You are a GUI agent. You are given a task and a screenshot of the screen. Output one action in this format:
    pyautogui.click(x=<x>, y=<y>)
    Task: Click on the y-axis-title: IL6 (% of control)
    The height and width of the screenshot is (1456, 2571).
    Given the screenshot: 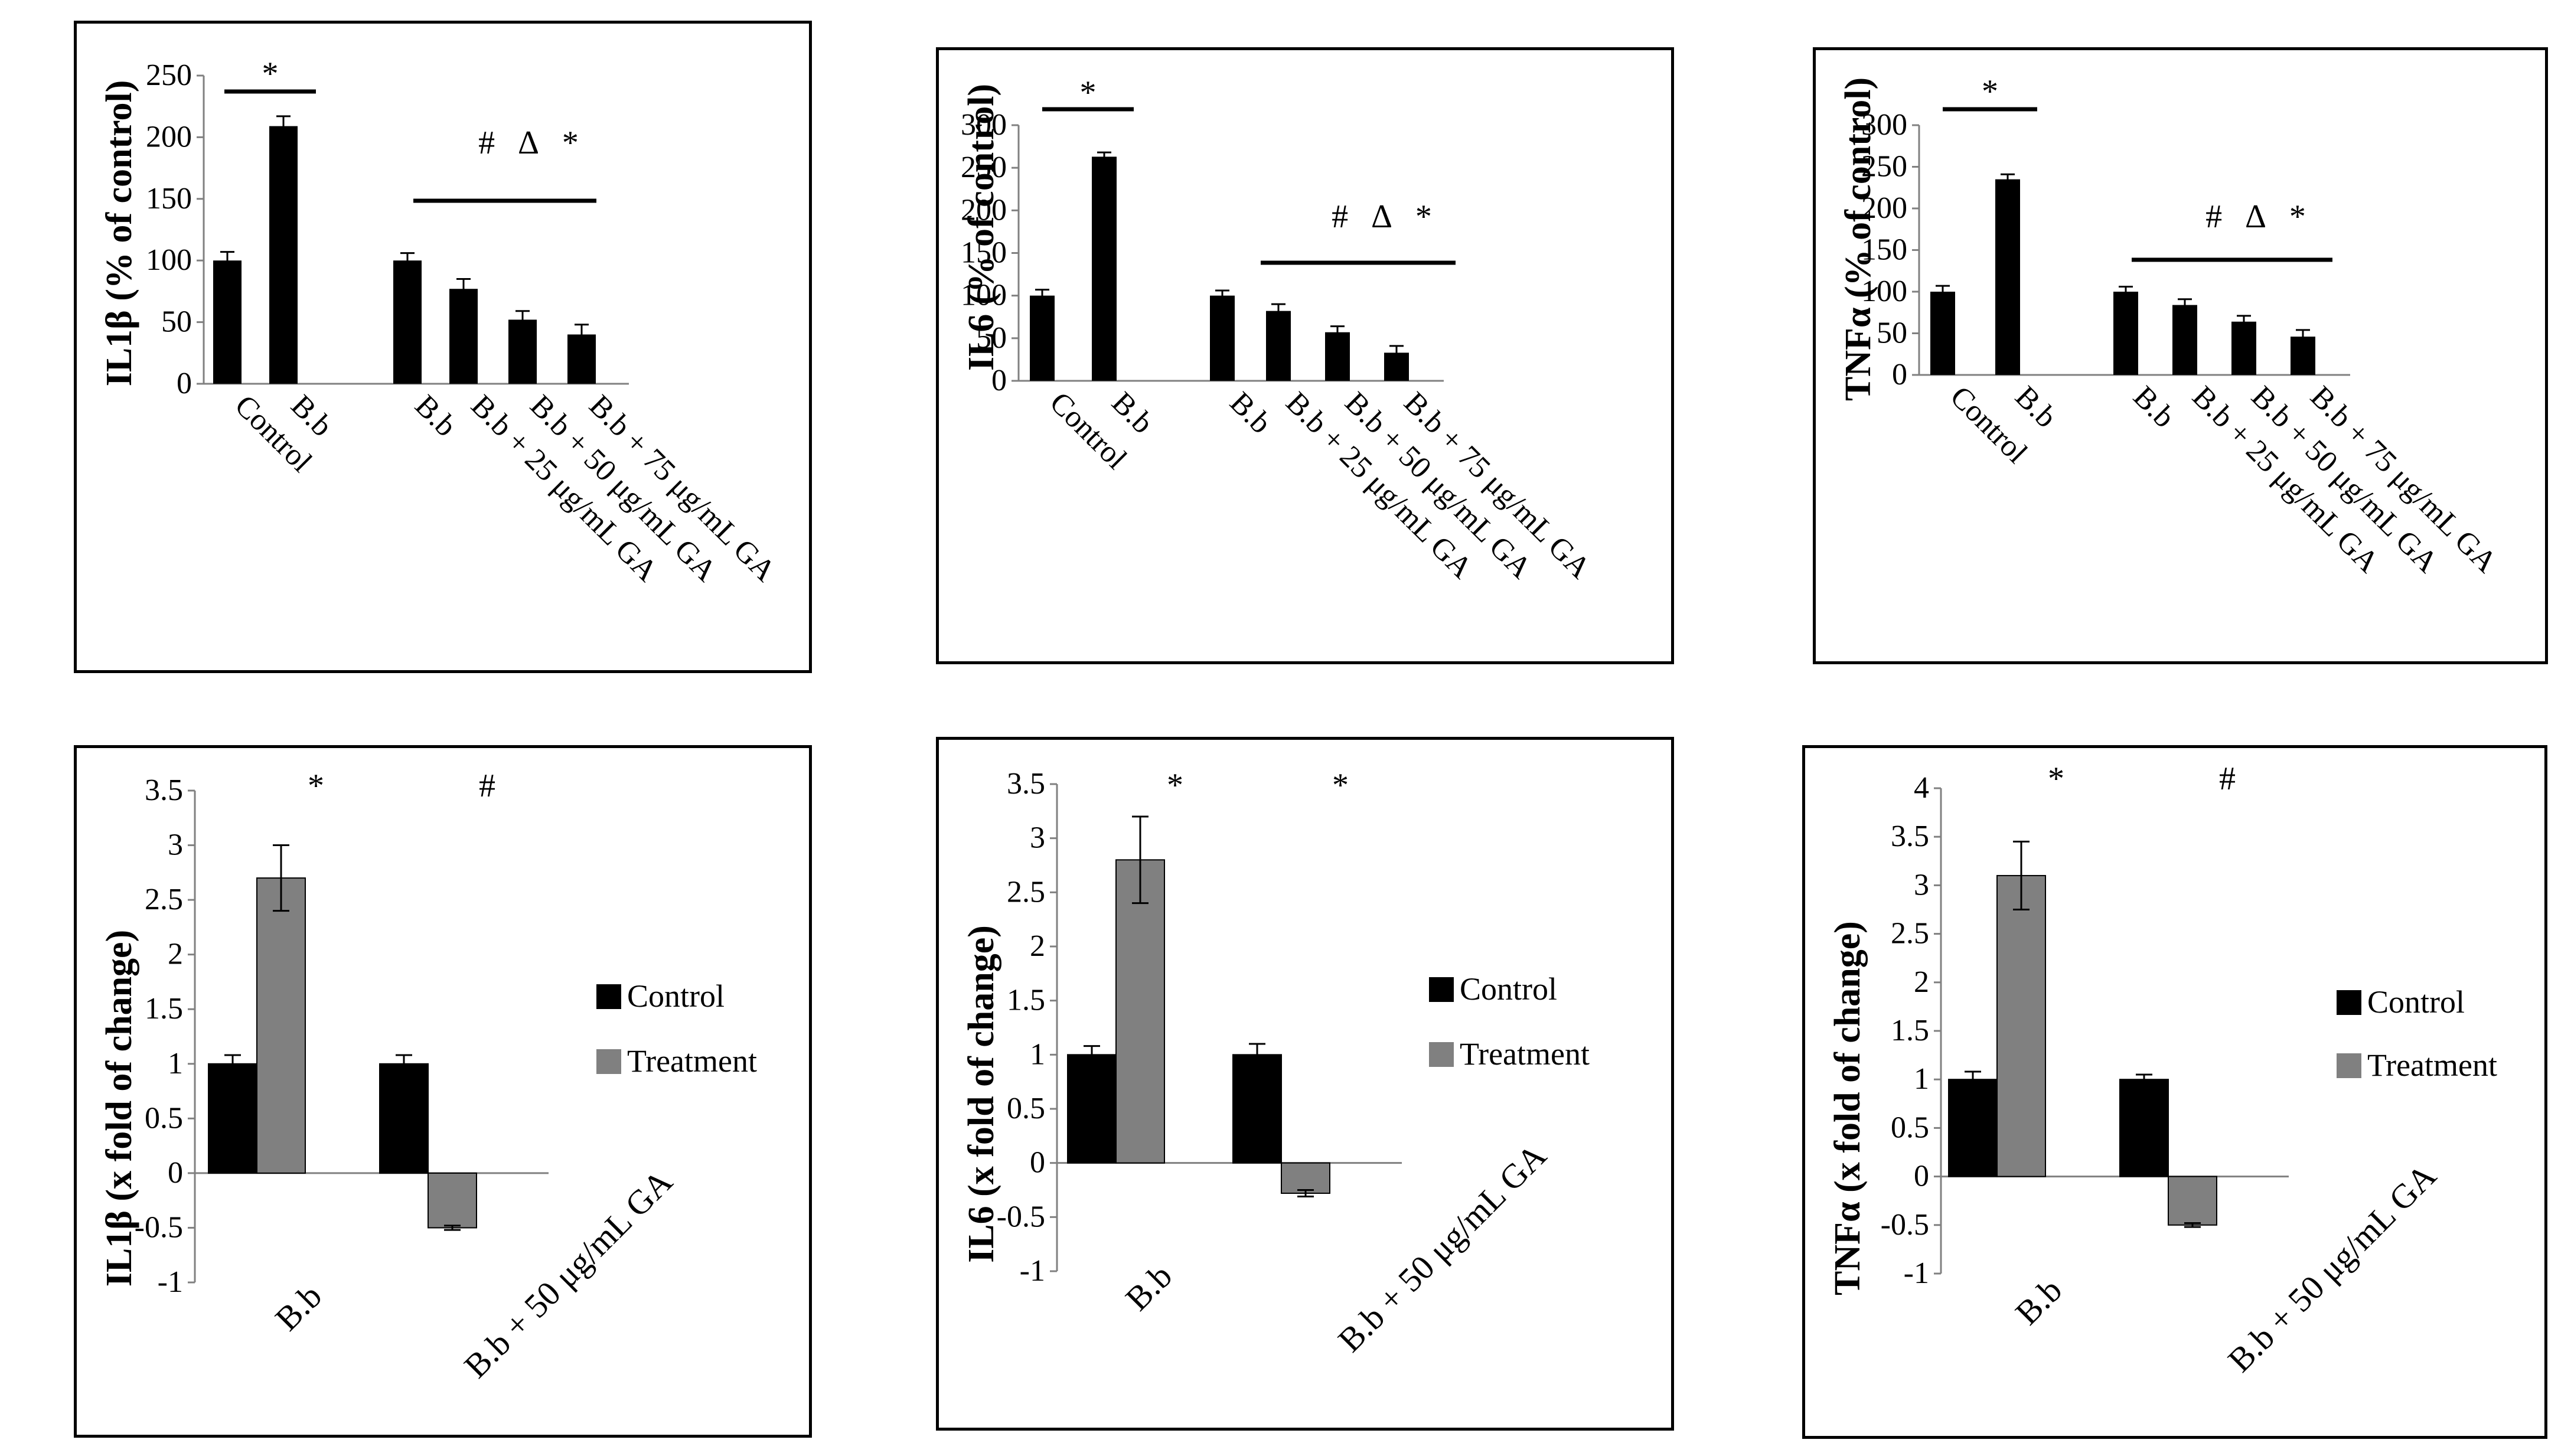 What is the action you would take?
    pyautogui.click(x=981, y=227)
    